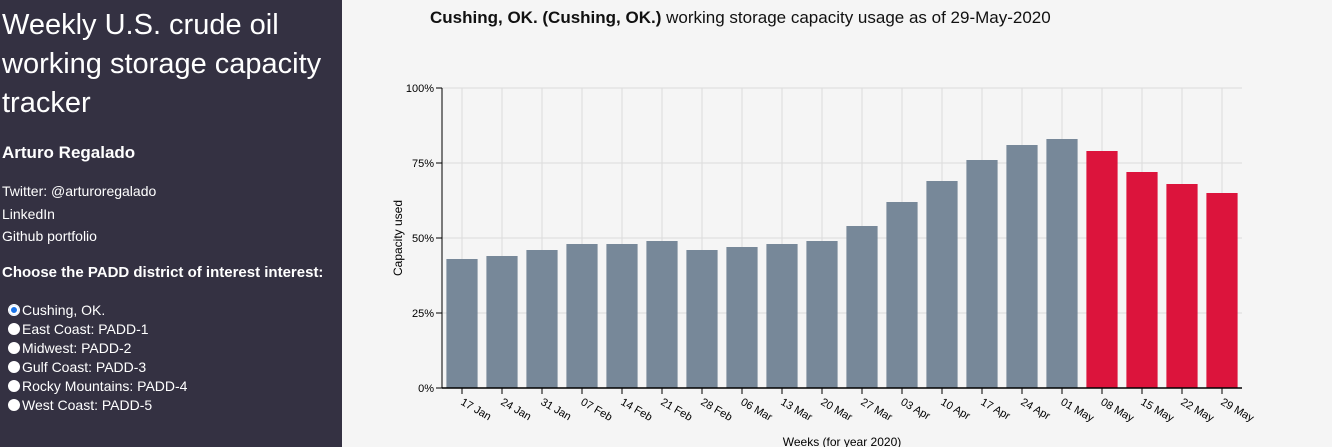 This screenshot has width=1332, height=447. What do you see at coordinates (1078, 410) in the screenshot?
I see `x-tick-label: 01 May` at bounding box center [1078, 410].